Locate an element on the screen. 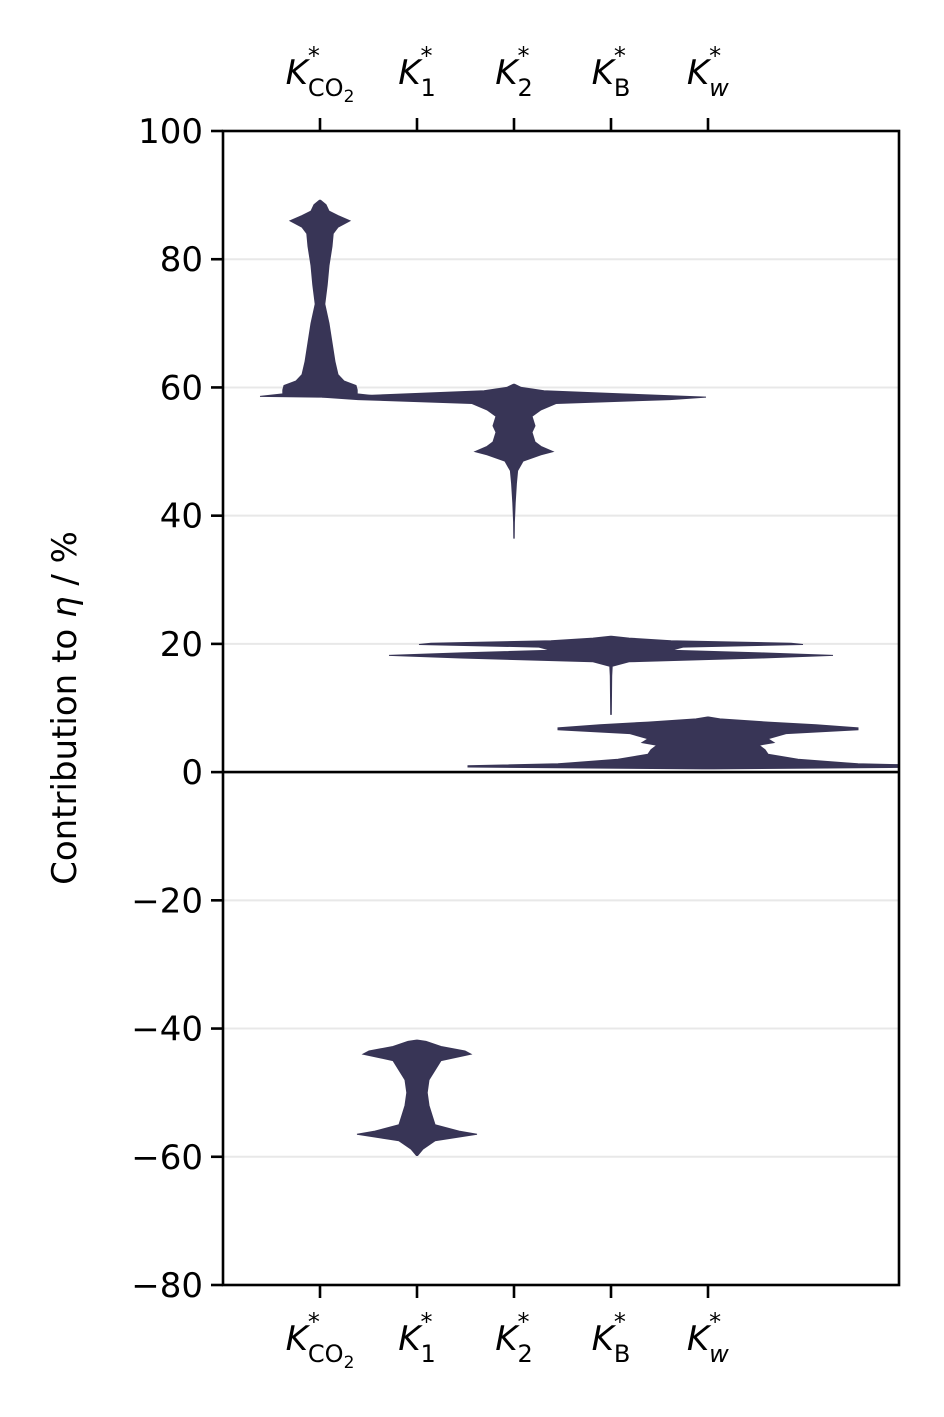 The height and width of the screenshot is (1417, 944). y-axis-label-suffix: / % is located at coordinates (65, 563).